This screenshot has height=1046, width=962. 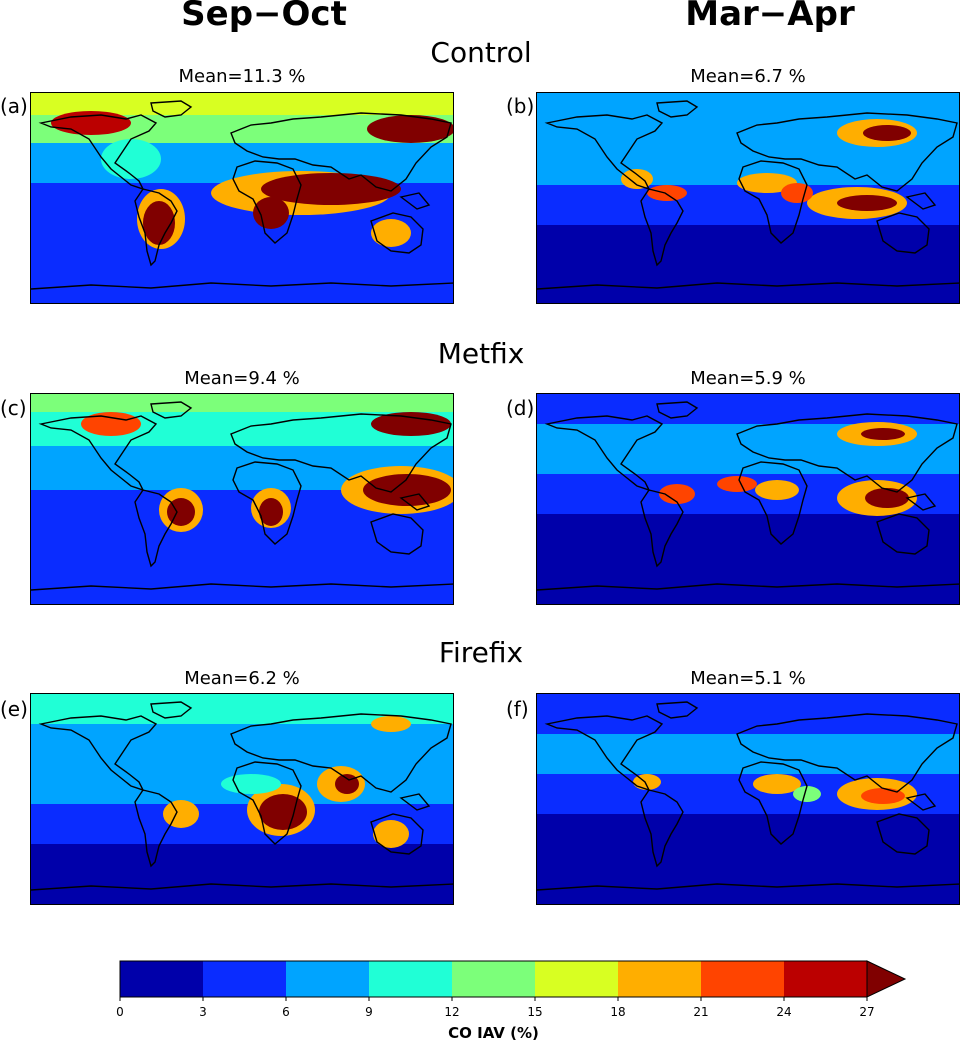 I want to click on colorbar-extend-arrow, so click(x=886, y=979).